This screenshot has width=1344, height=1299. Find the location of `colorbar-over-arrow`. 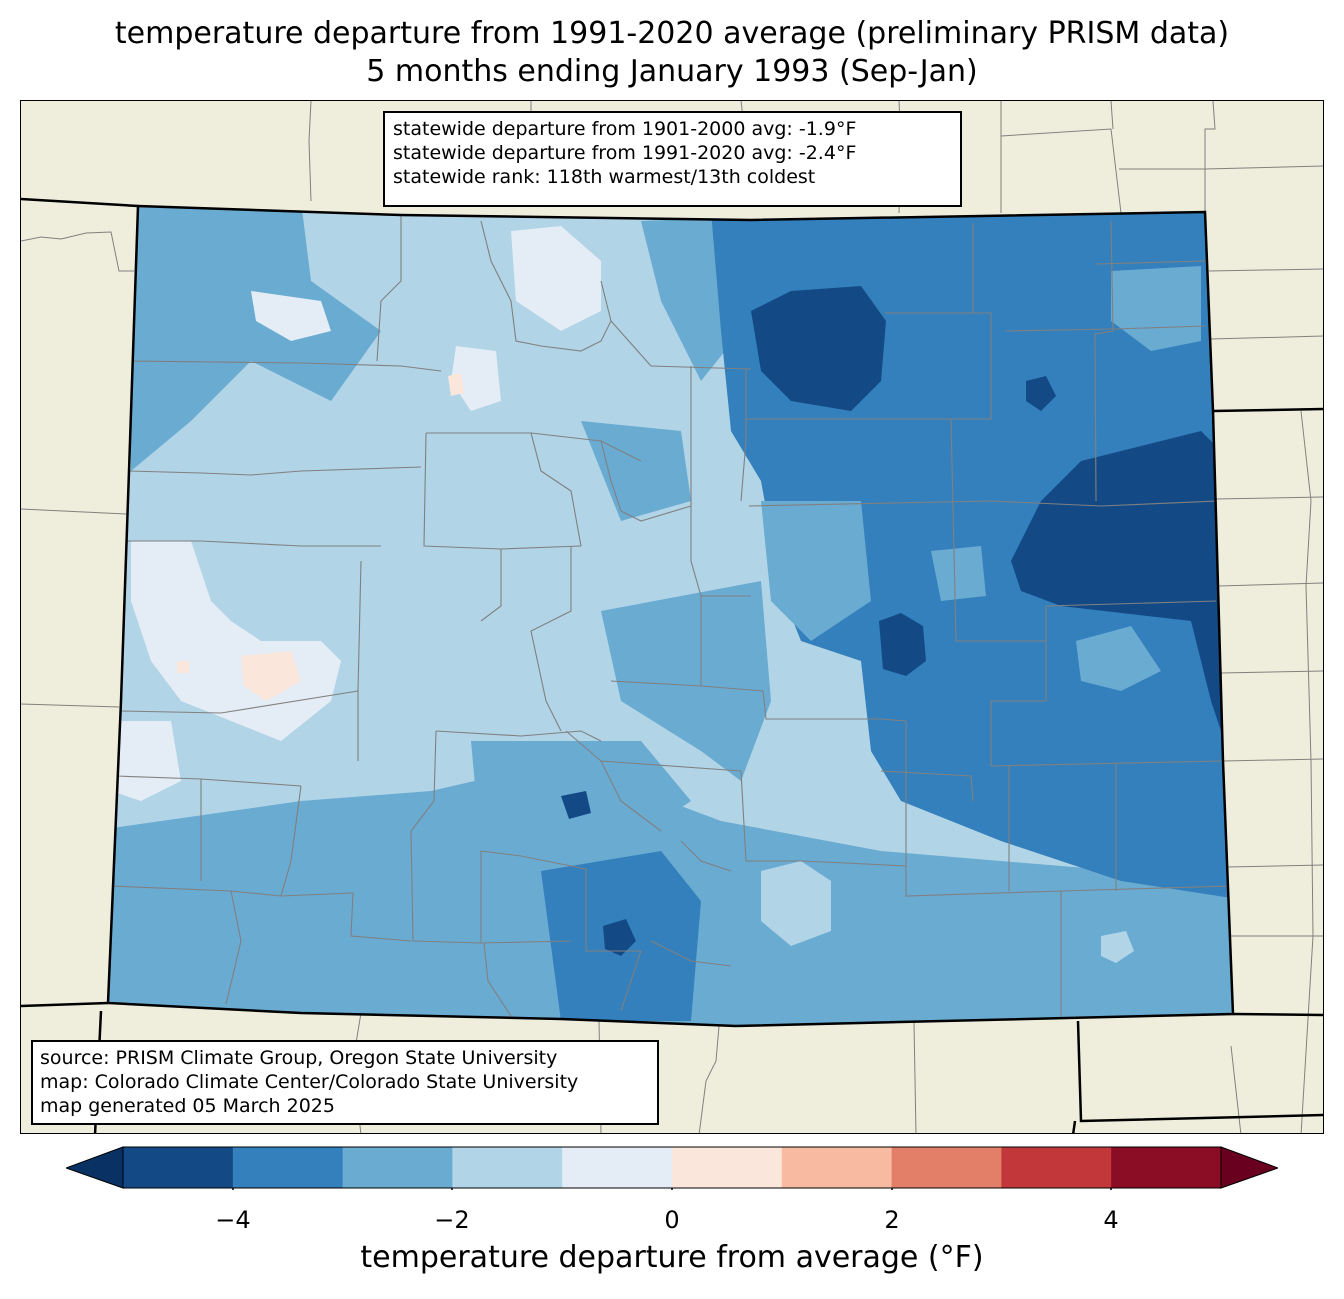

colorbar-over-arrow is located at coordinates (1249, 1167).